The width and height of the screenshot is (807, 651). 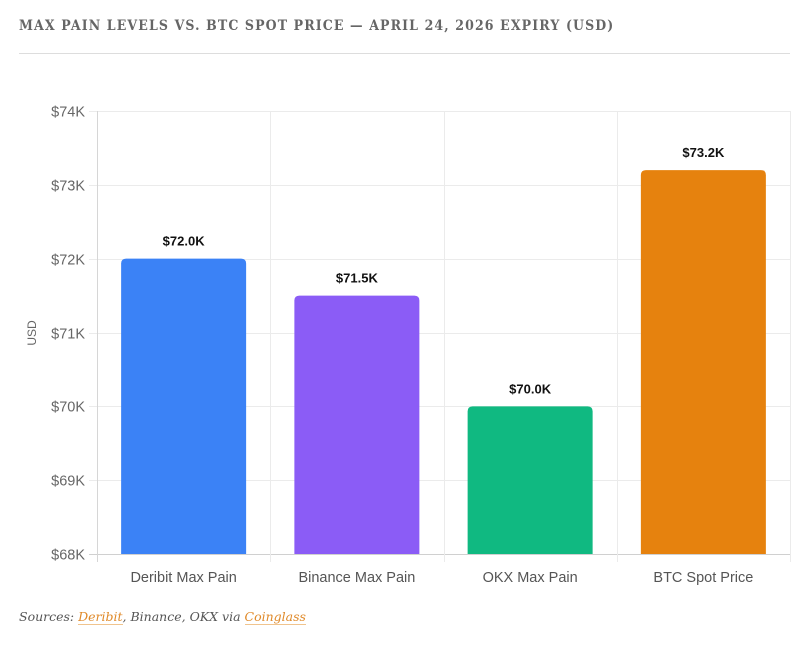 I want to click on source-middle: , Binance, OKX via, so click(x=183, y=616).